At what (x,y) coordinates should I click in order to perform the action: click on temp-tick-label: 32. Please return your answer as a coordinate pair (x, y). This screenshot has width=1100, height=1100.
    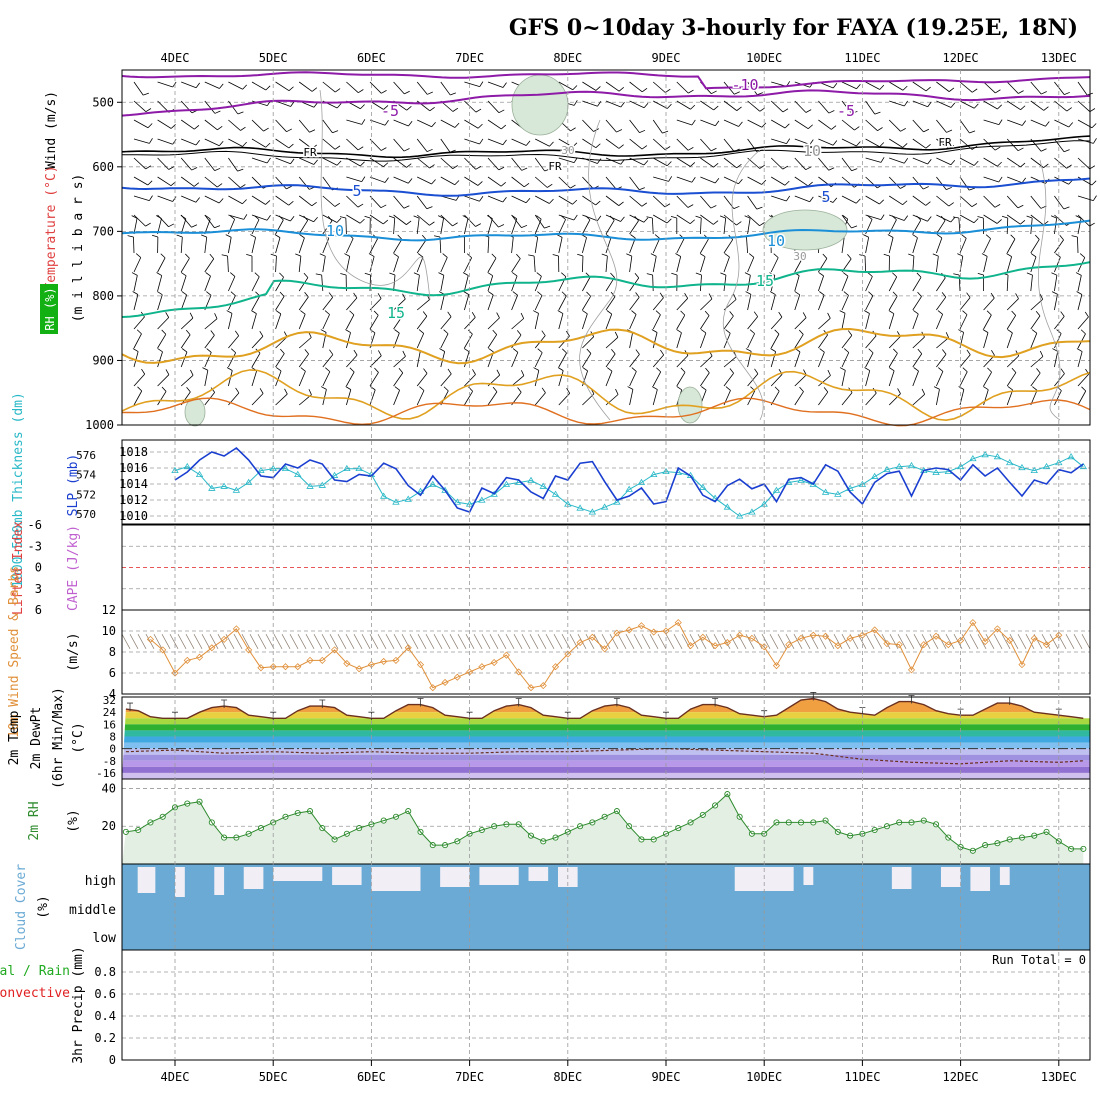
    Looking at the image, I should click on (109, 700).